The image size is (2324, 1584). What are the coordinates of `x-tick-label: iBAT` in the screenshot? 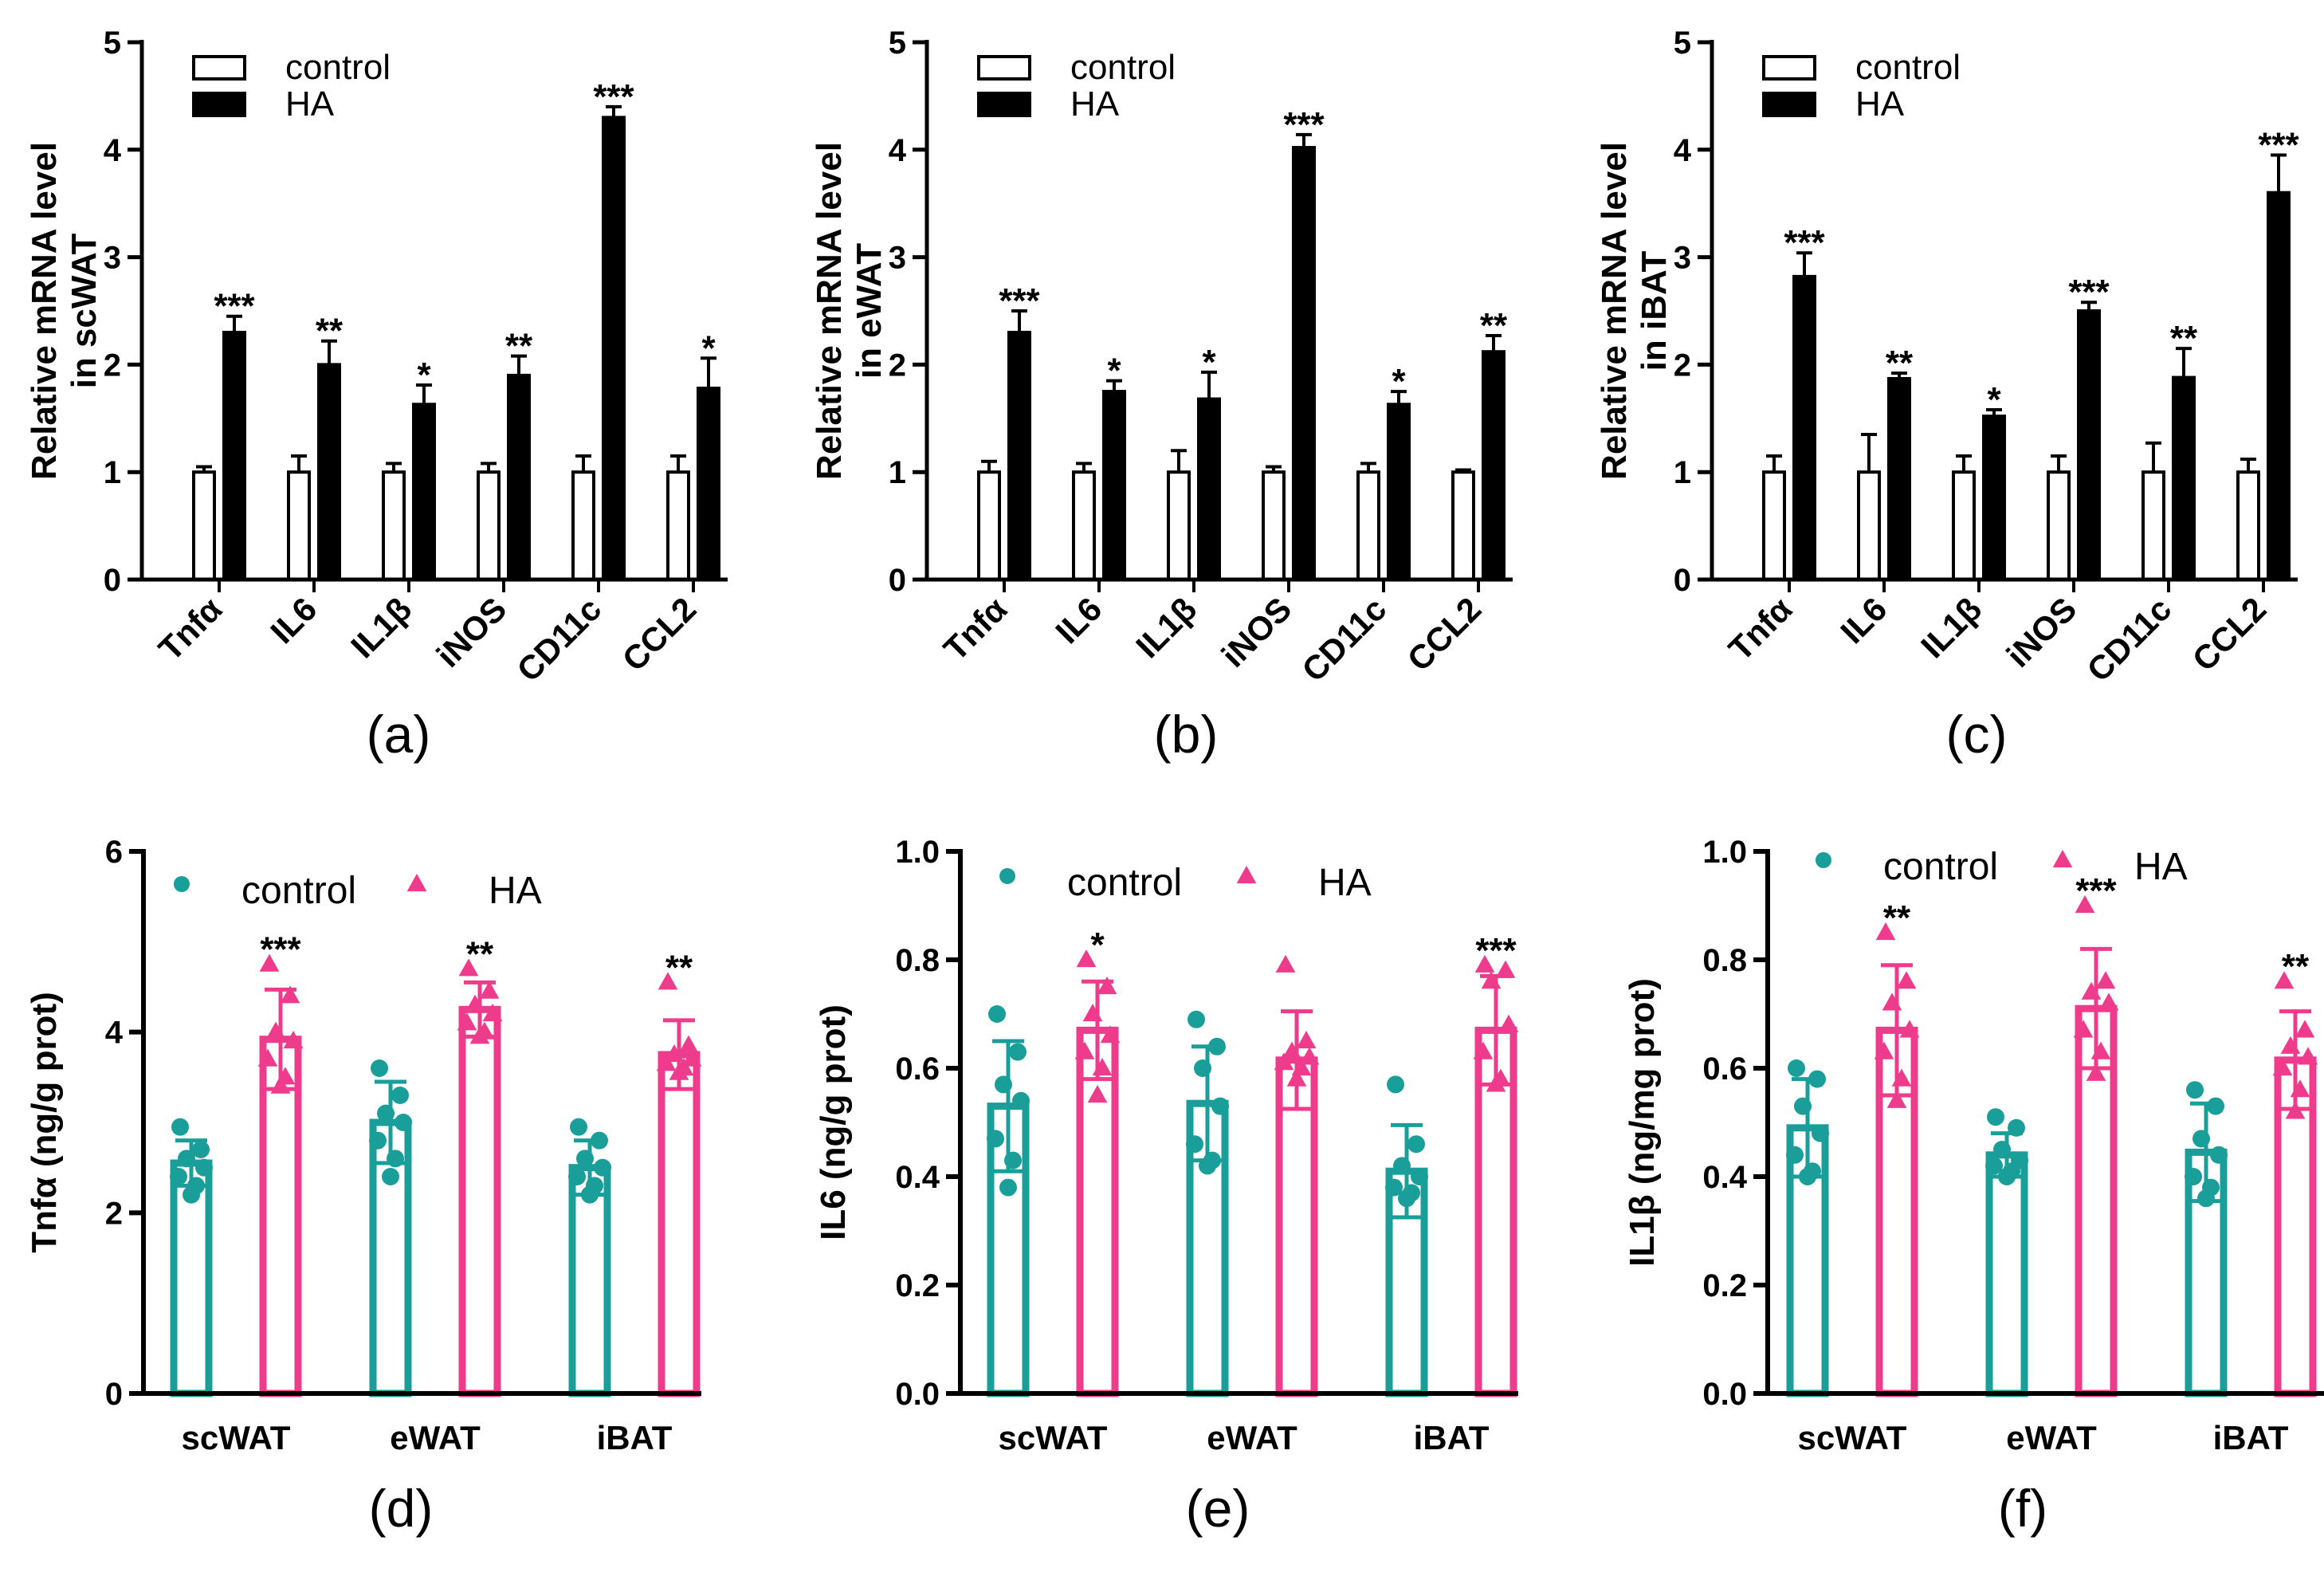 It's located at (635, 1437).